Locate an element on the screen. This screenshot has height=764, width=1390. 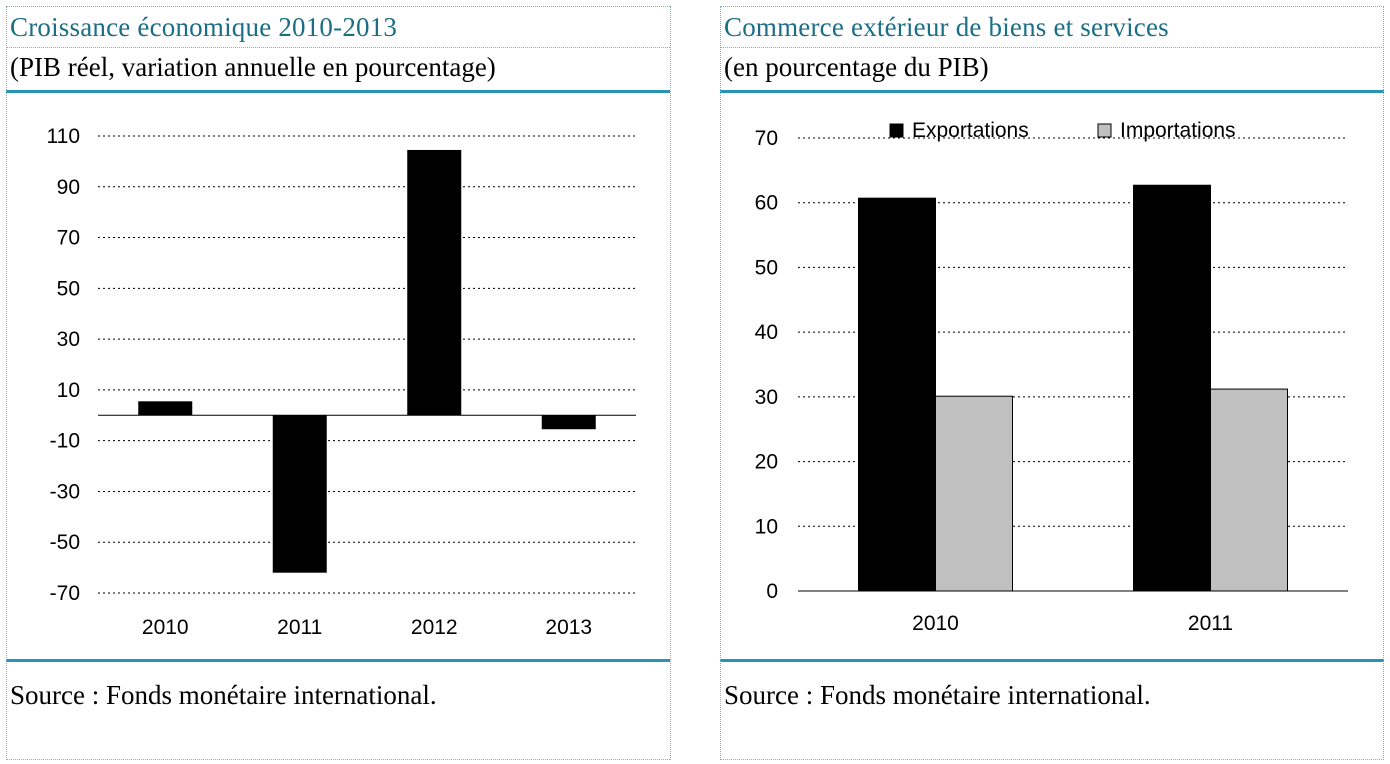
x-tick-label: 2012 is located at coordinates (434, 627).